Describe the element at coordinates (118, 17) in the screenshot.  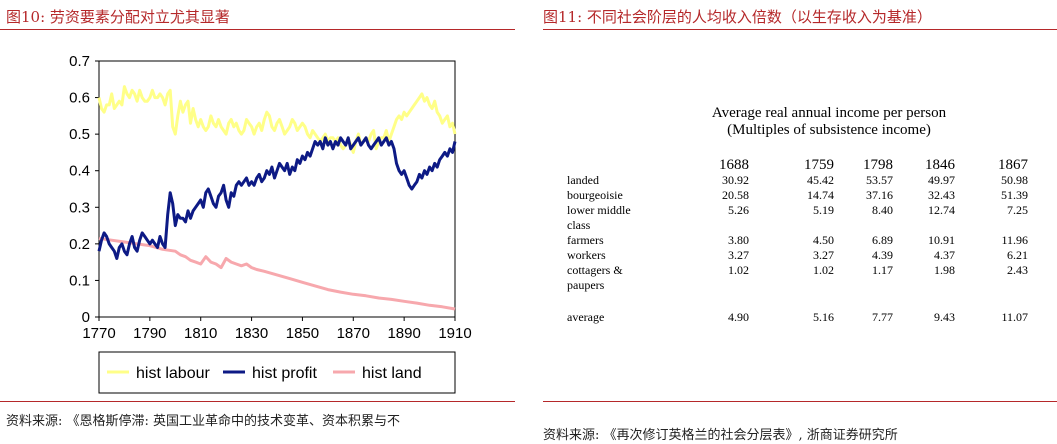
I see `figure-10-title: 图10: 劳资要素分配对立尤其显著` at that location.